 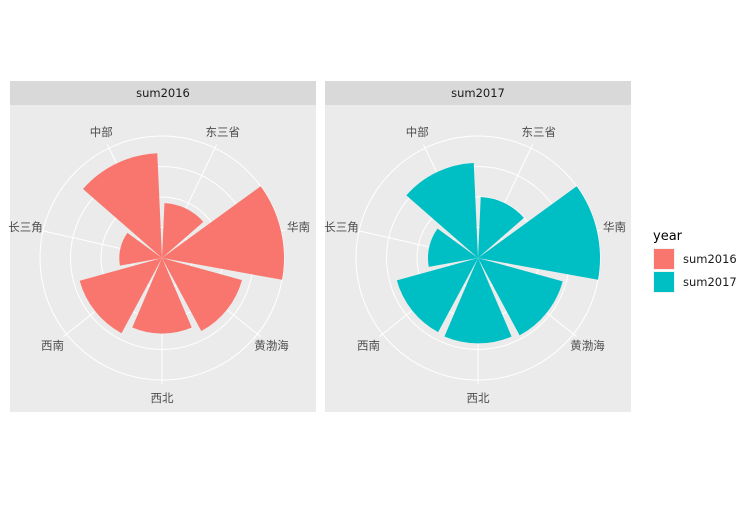 What do you see at coordinates (668, 236) in the screenshot?
I see `legend-title: year` at bounding box center [668, 236].